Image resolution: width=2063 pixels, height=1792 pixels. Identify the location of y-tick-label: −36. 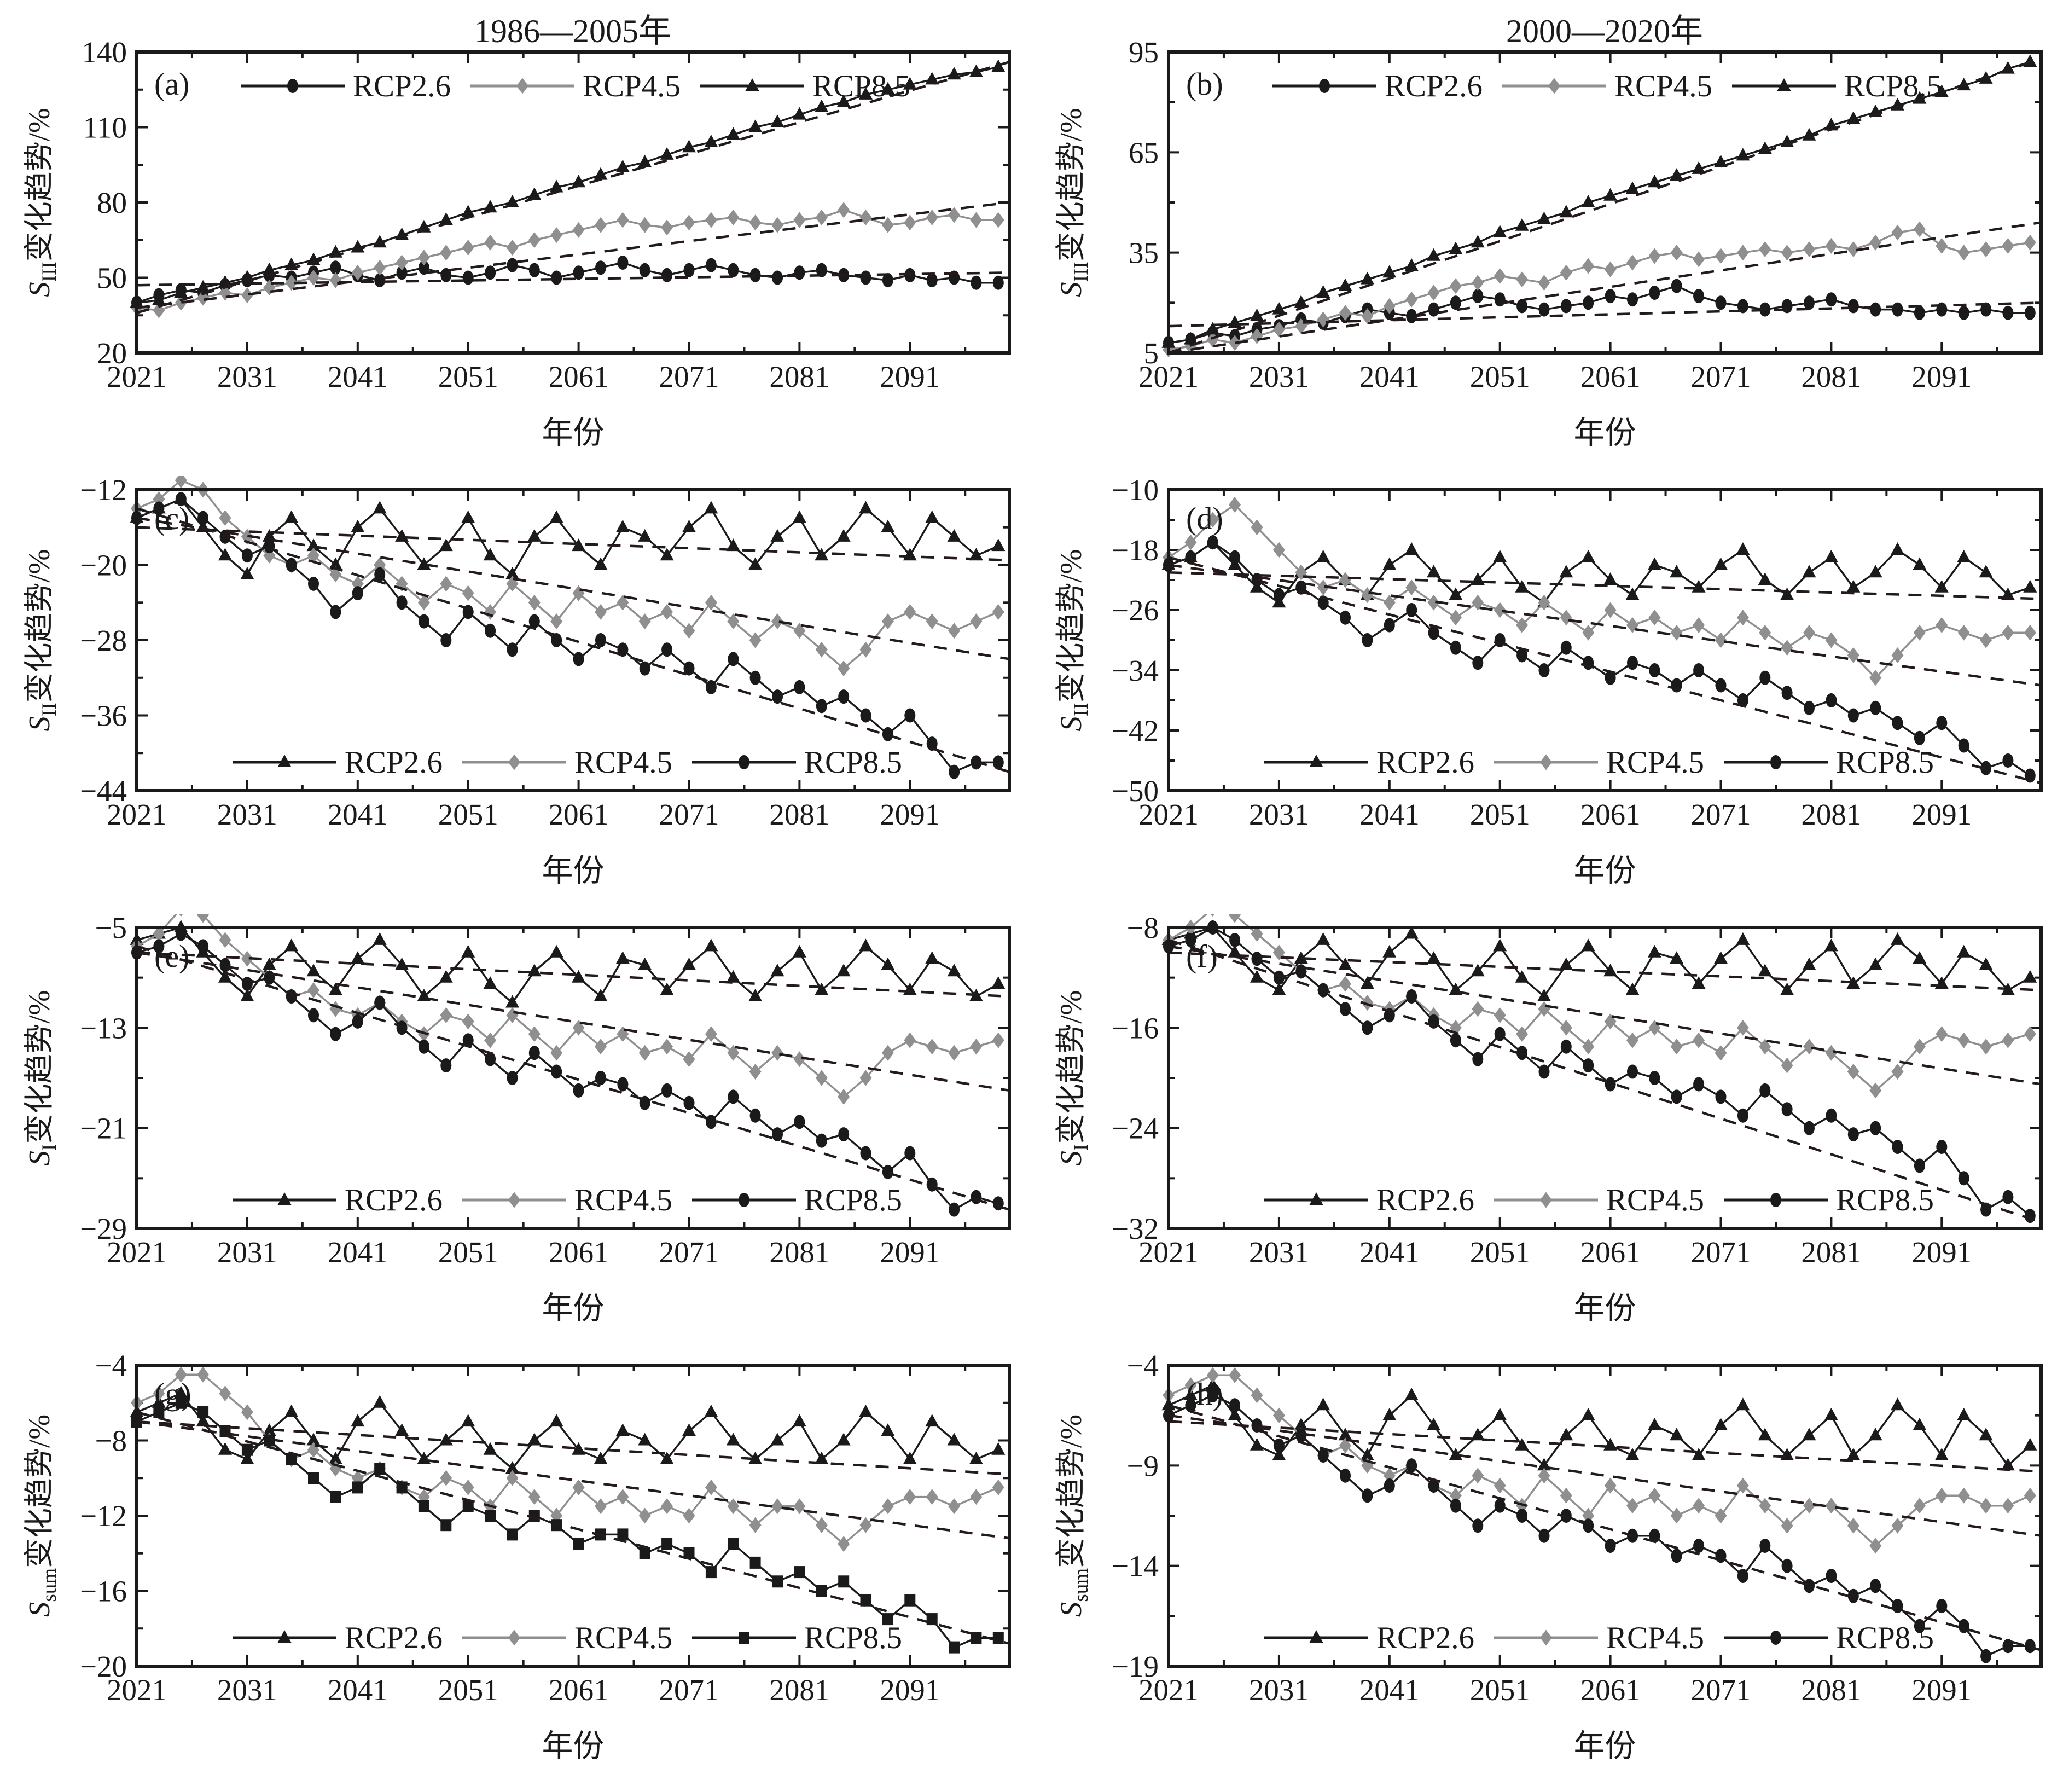
(104, 716).